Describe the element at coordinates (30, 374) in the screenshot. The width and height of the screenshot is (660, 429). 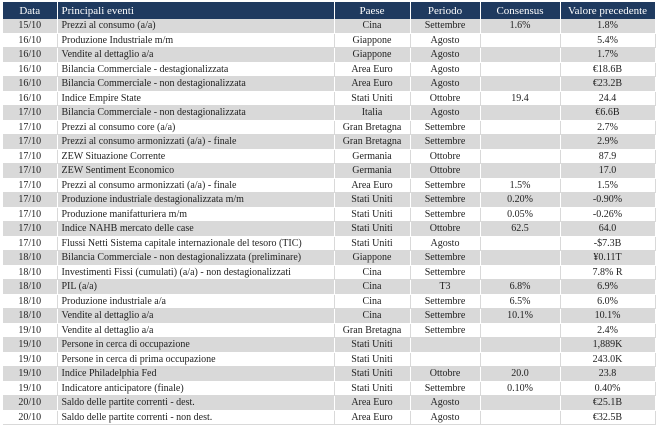
I see `cell: 19/10` at that location.